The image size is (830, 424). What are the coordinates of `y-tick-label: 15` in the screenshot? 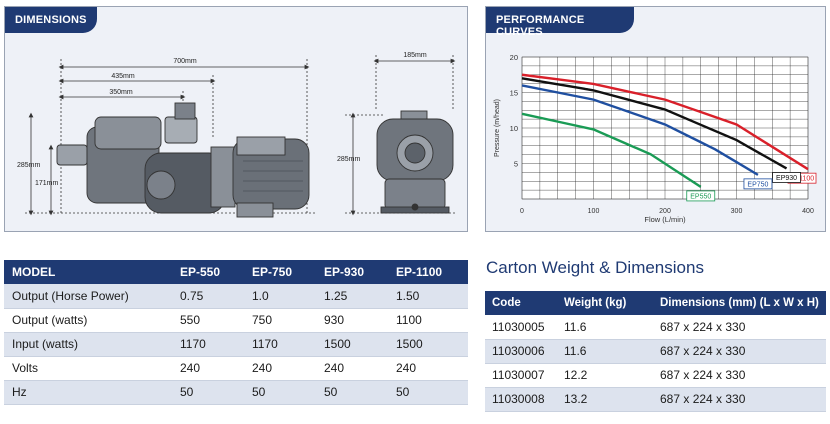 It's located at (514, 93).